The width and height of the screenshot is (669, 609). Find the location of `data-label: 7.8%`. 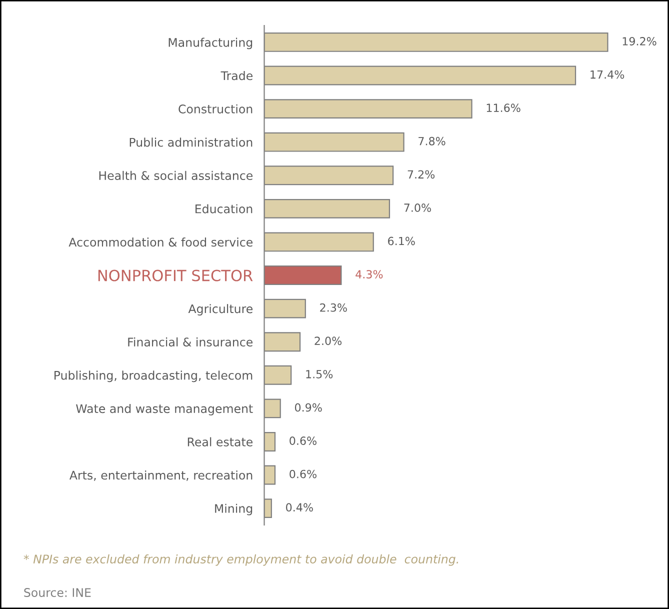

data-label: 7.8% is located at coordinates (432, 141).